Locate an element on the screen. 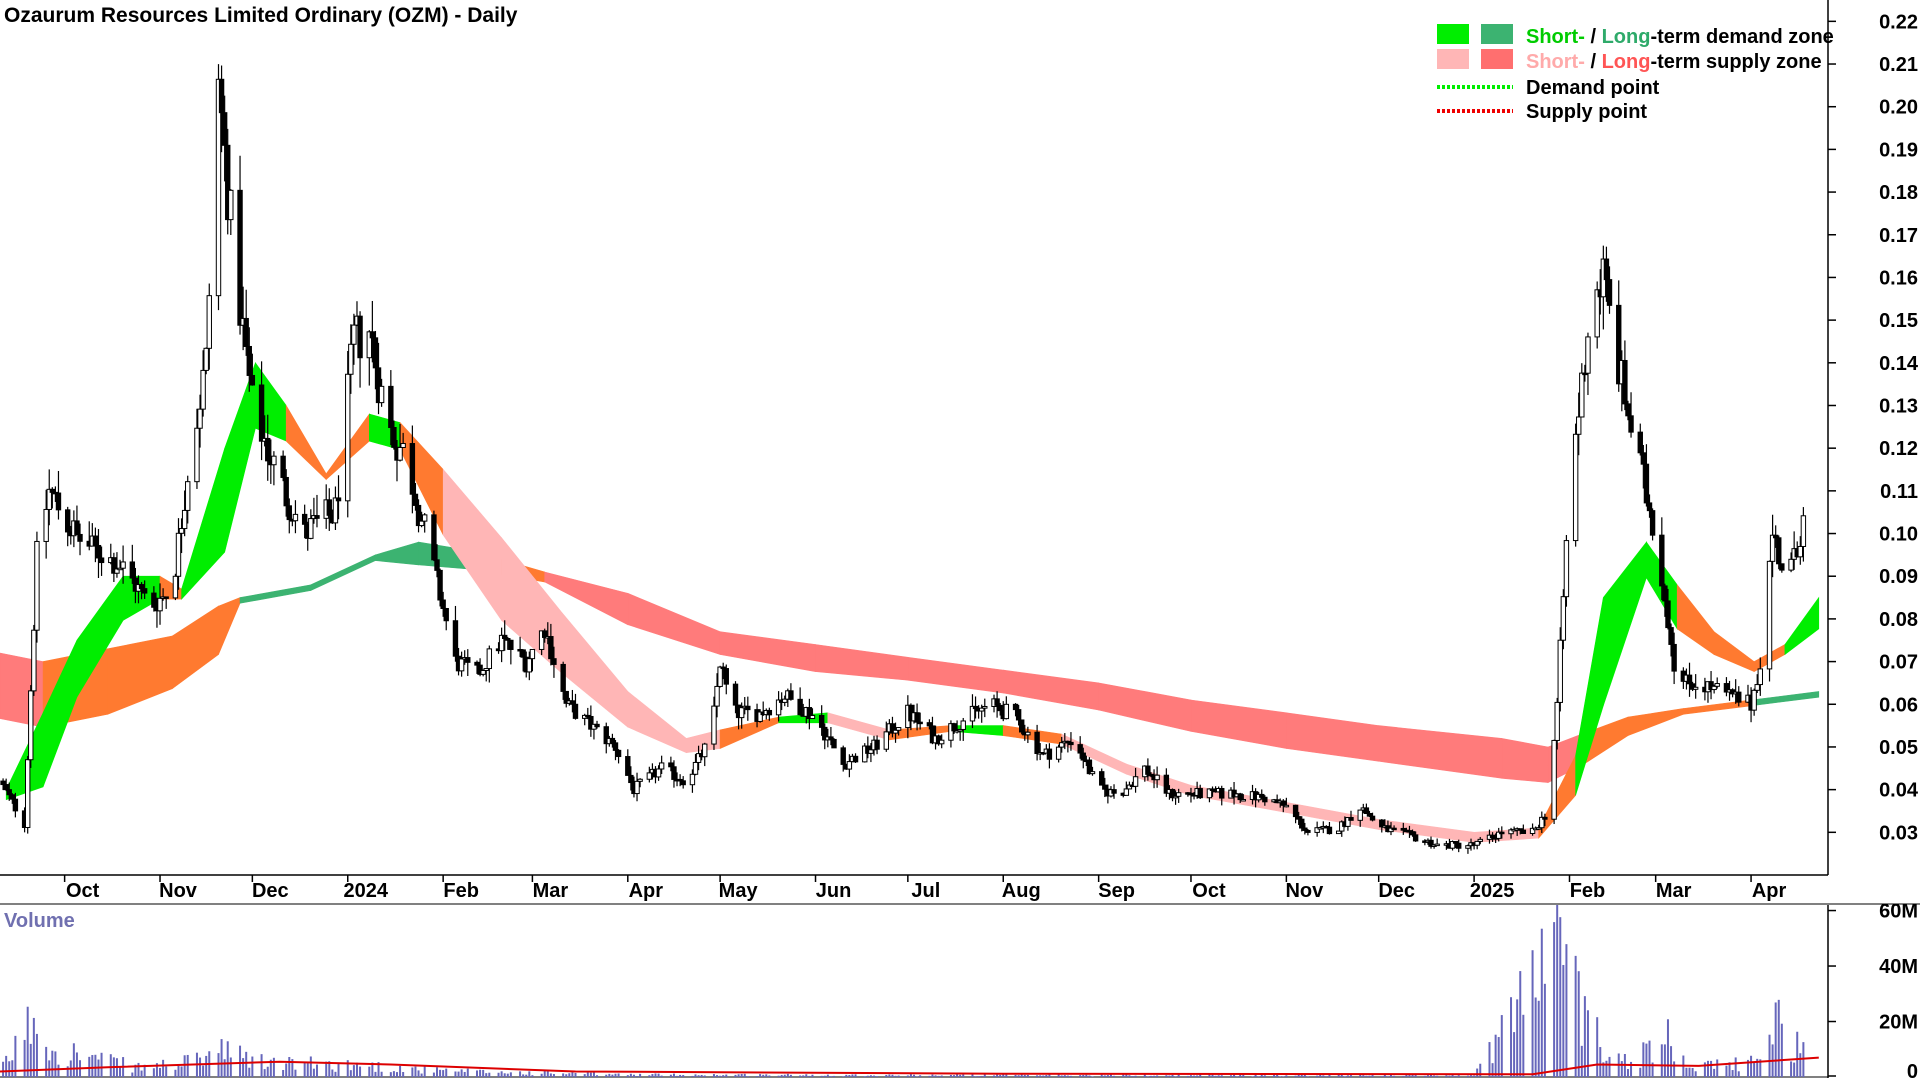 Image resolution: width=1920 pixels, height=1080 pixels. legend-supply-long-swatch is located at coordinates (1497, 59).